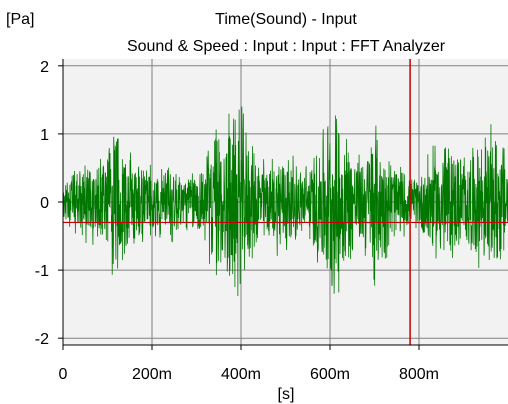 The width and height of the screenshot is (508, 404). I want to click on y-tick-label: -2, so click(42, 339).